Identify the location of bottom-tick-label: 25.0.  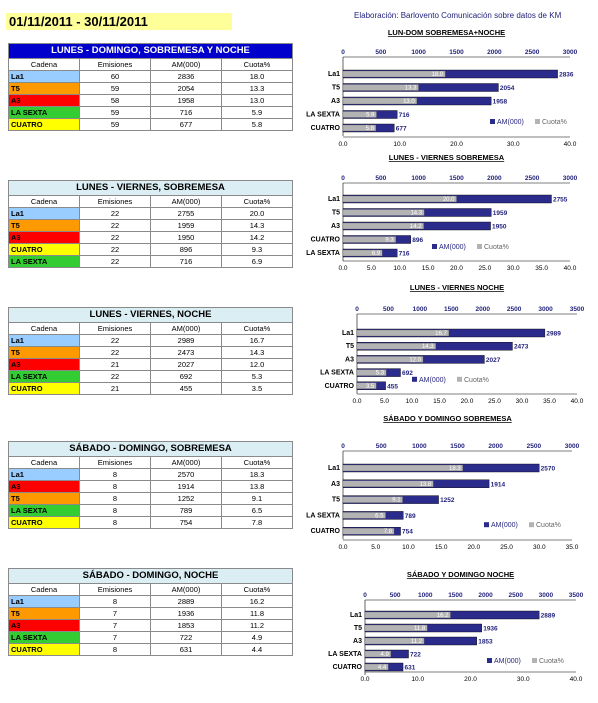
(485, 268).